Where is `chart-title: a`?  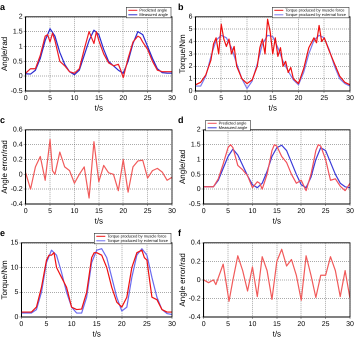
chart-title: a is located at coordinates (3, 7).